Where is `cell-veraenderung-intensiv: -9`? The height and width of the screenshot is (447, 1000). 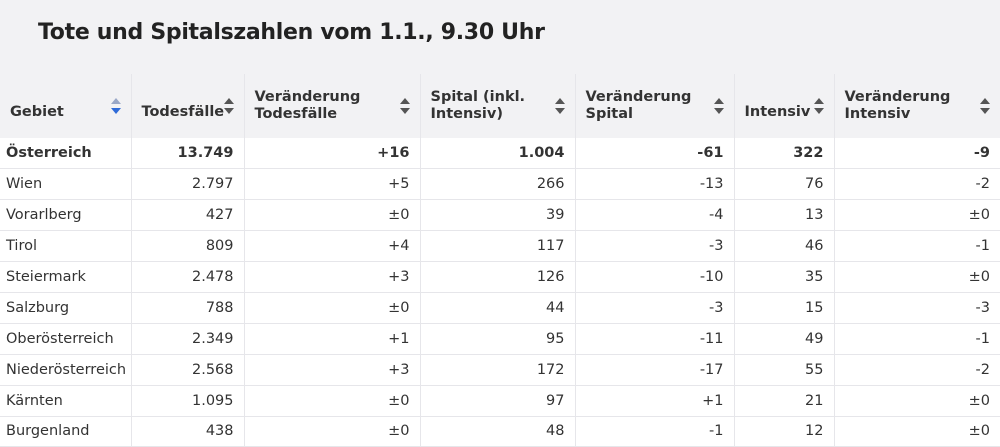 cell-veraenderung-intensiv: -9 is located at coordinates (916, 154).